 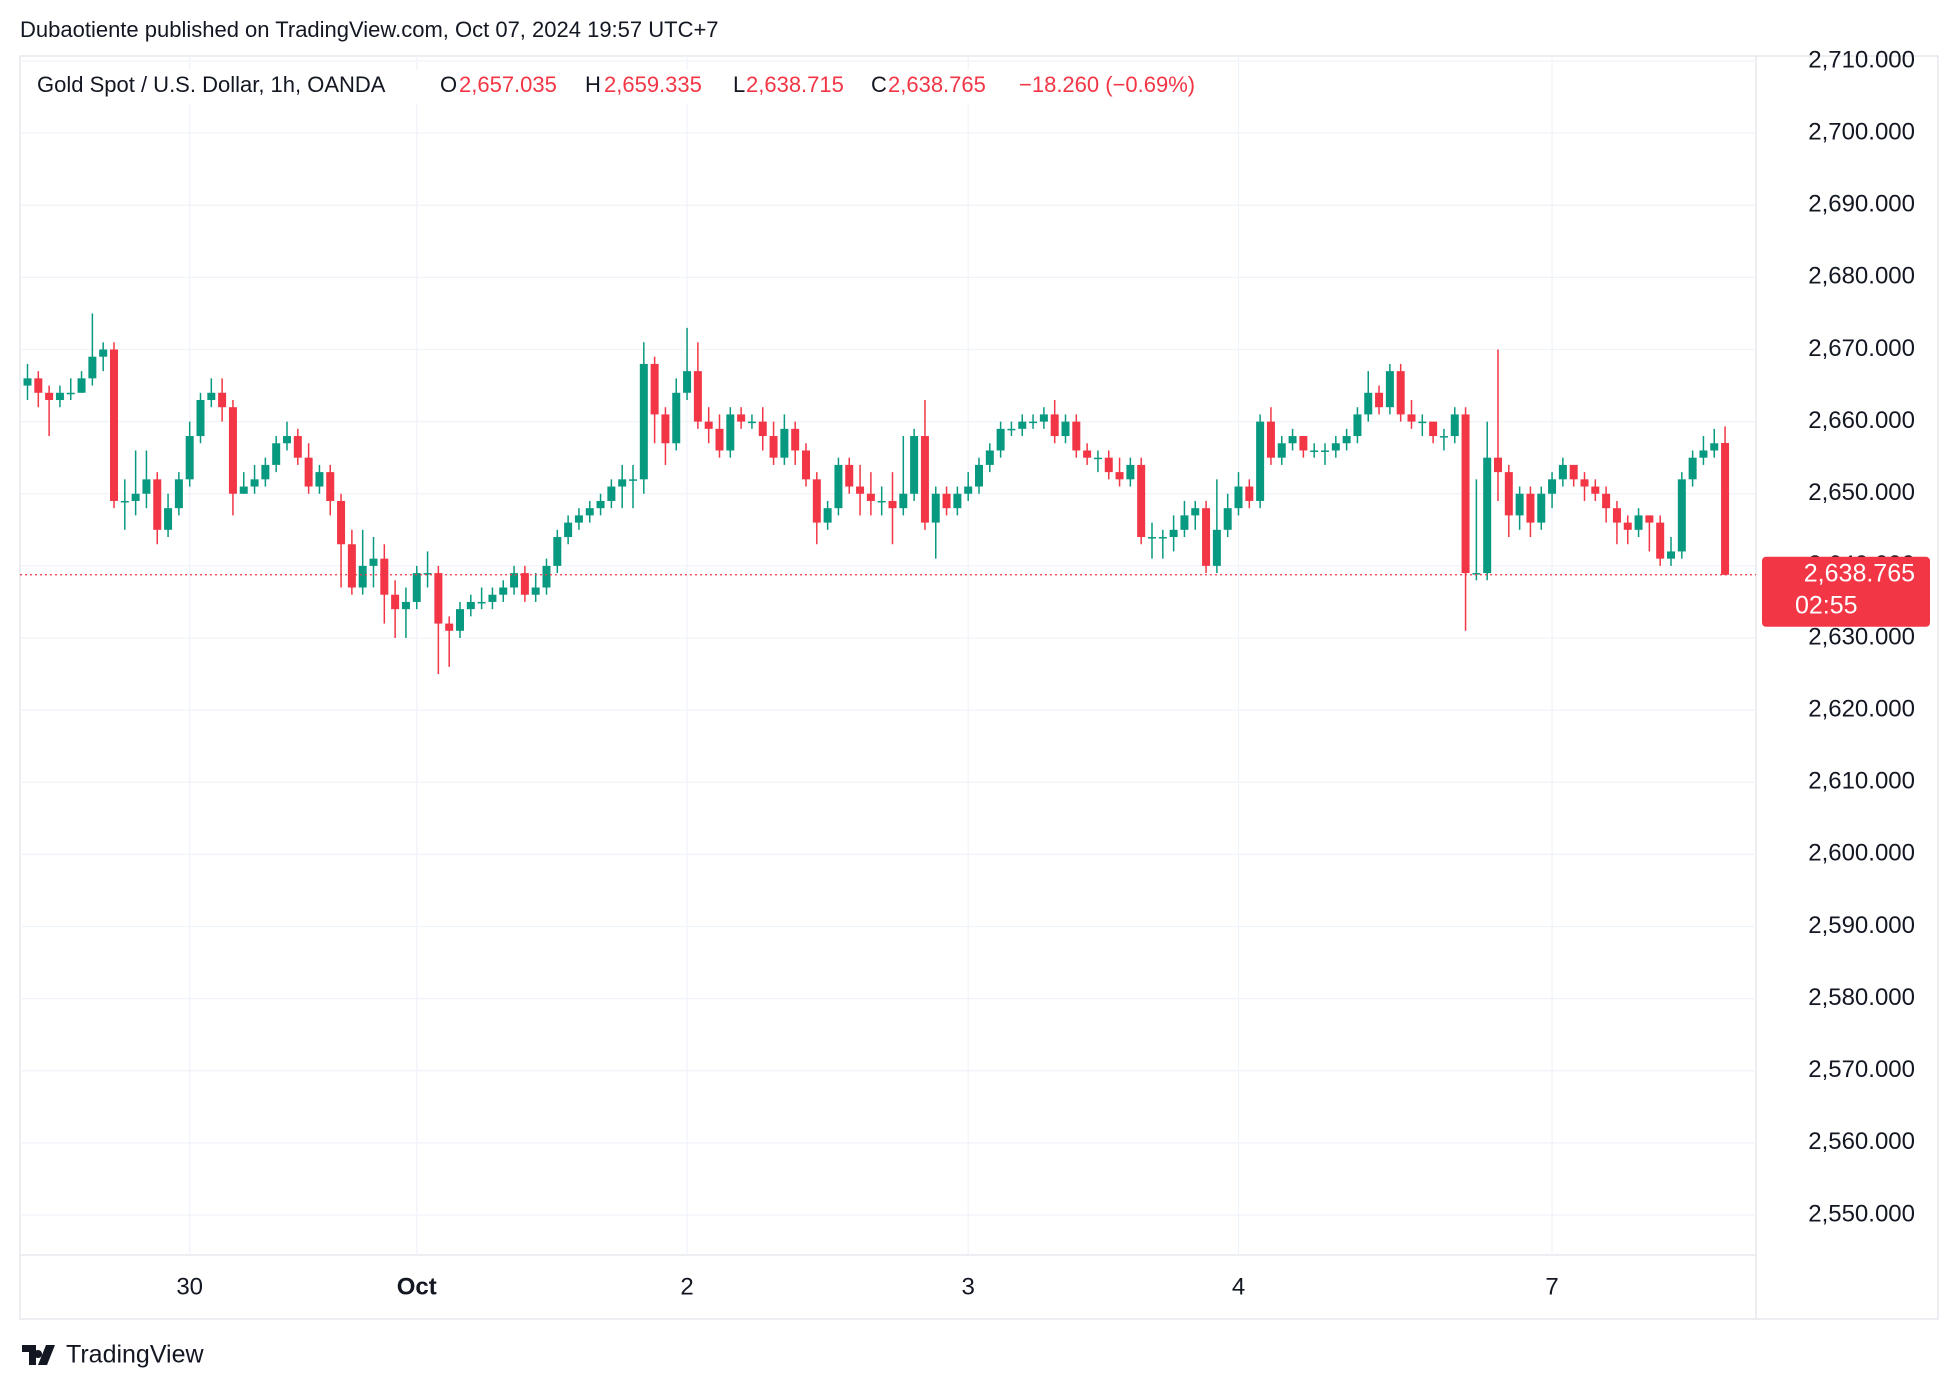 What do you see at coordinates (739, 84) in the screenshot?
I see `legend-key: L` at bounding box center [739, 84].